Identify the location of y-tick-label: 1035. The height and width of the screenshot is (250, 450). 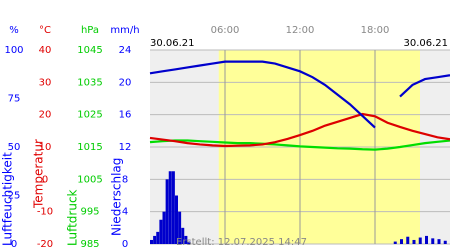
(89, 82).